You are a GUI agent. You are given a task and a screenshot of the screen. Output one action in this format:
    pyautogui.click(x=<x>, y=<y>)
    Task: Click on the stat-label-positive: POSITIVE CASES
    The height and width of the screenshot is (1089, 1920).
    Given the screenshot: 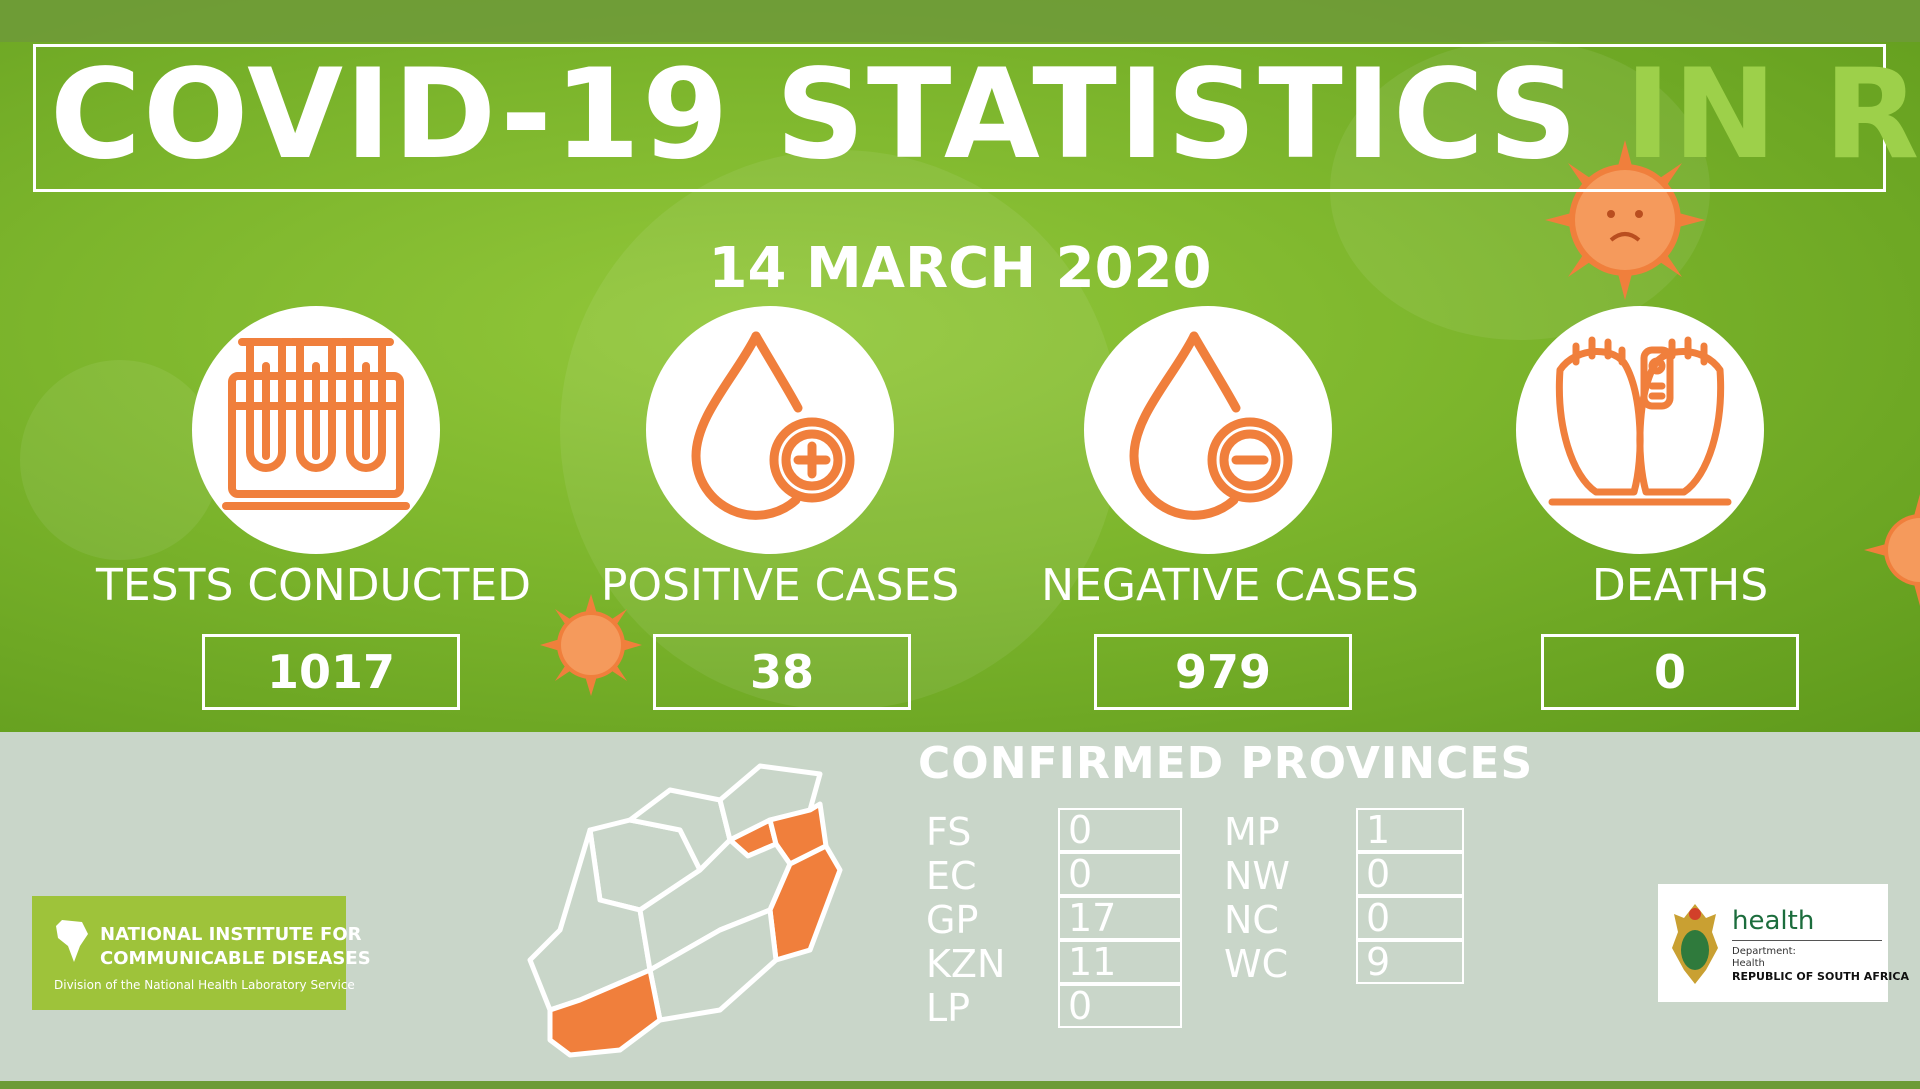 What is the action you would take?
    pyautogui.click(x=780, y=585)
    